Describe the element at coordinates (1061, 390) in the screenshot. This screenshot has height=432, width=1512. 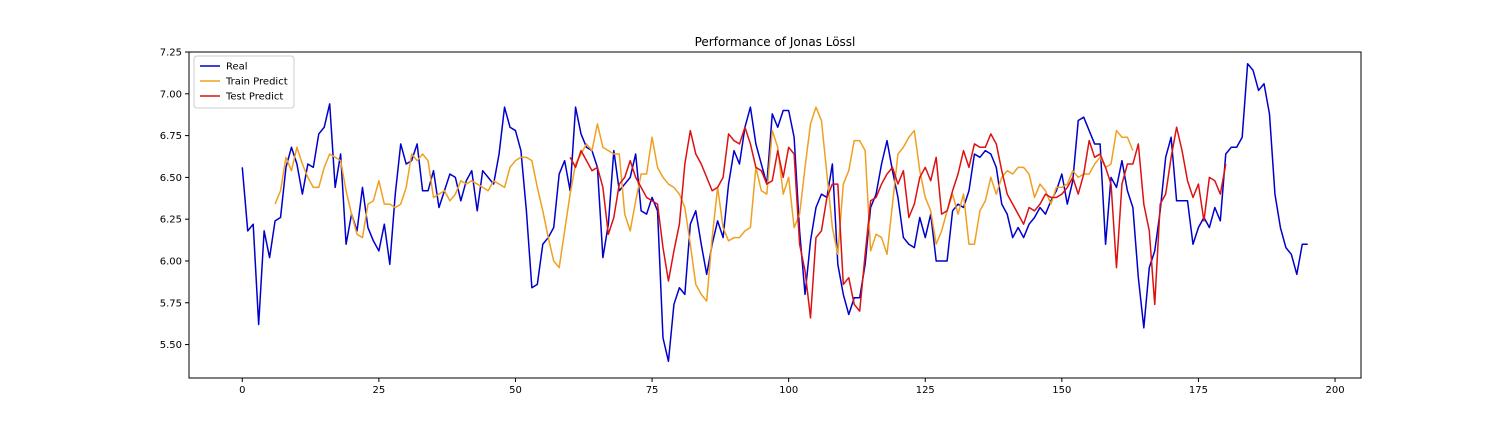
I see `x-tick-label: 150` at that location.